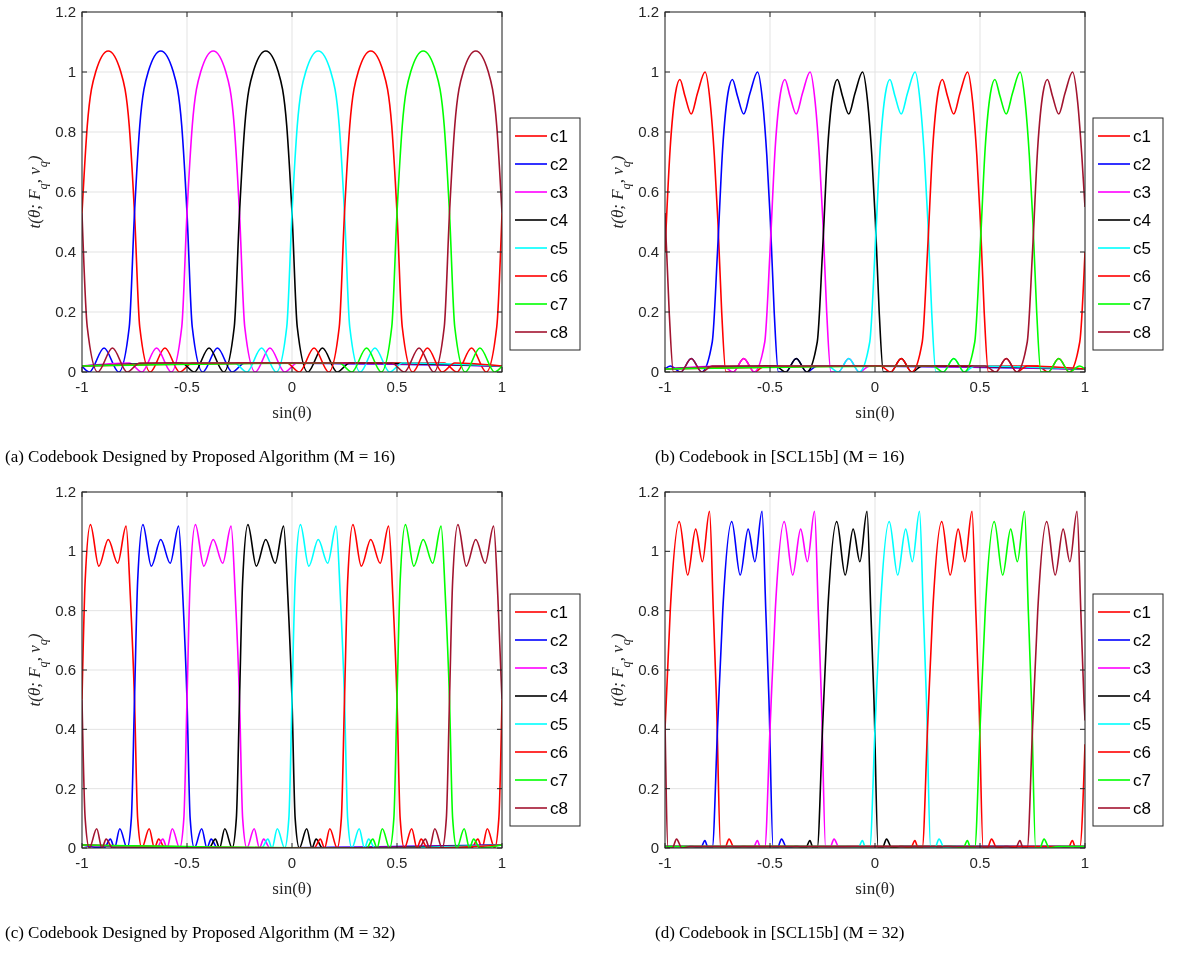 The width and height of the screenshot is (1178, 960). I want to click on text: (d) Codebook in [SCL15b] (M = 32), so click(780, 932).